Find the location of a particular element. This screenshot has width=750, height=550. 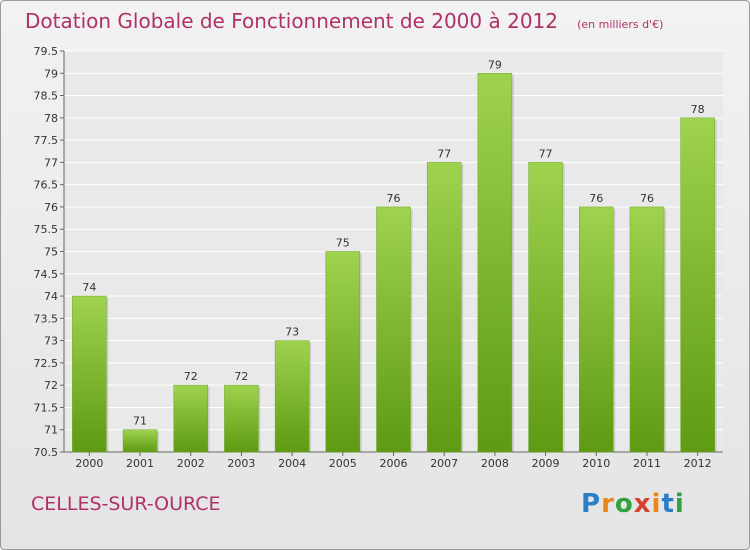

x-tick-label: 2000 is located at coordinates (89, 463).